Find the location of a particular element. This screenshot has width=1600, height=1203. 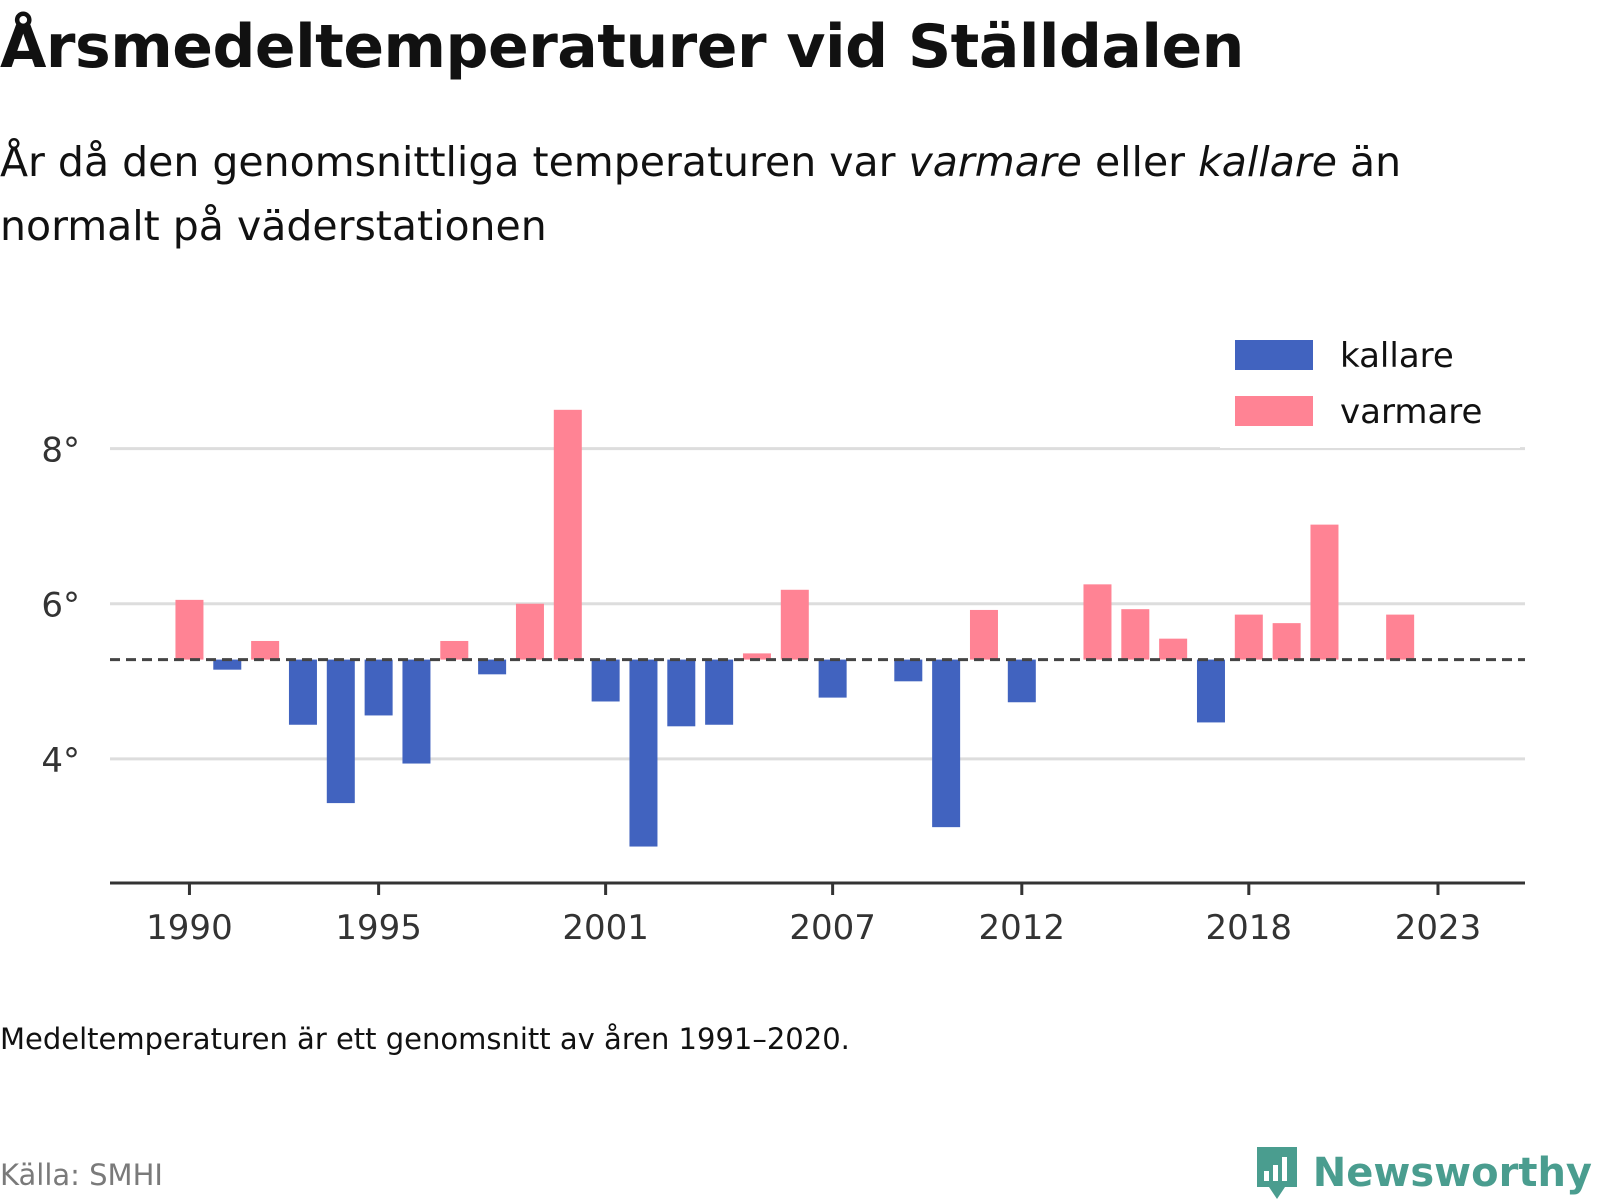

bar-1996 is located at coordinates (416, 711).